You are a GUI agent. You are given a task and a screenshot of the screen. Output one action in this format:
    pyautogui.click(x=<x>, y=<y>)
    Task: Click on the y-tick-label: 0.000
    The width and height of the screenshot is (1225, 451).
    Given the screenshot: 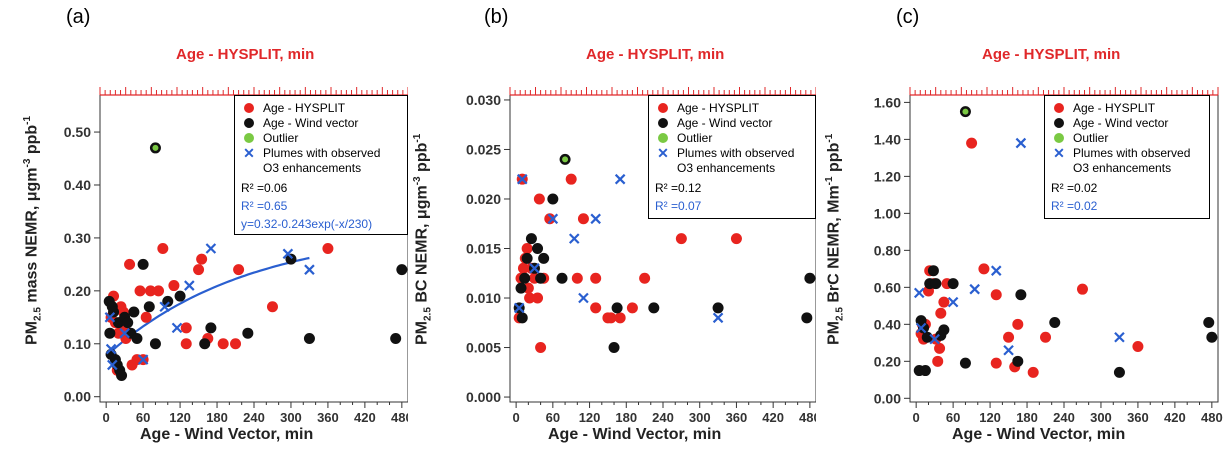 What is the action you would take?
    pyautogui.click(x=483, y=397)
    